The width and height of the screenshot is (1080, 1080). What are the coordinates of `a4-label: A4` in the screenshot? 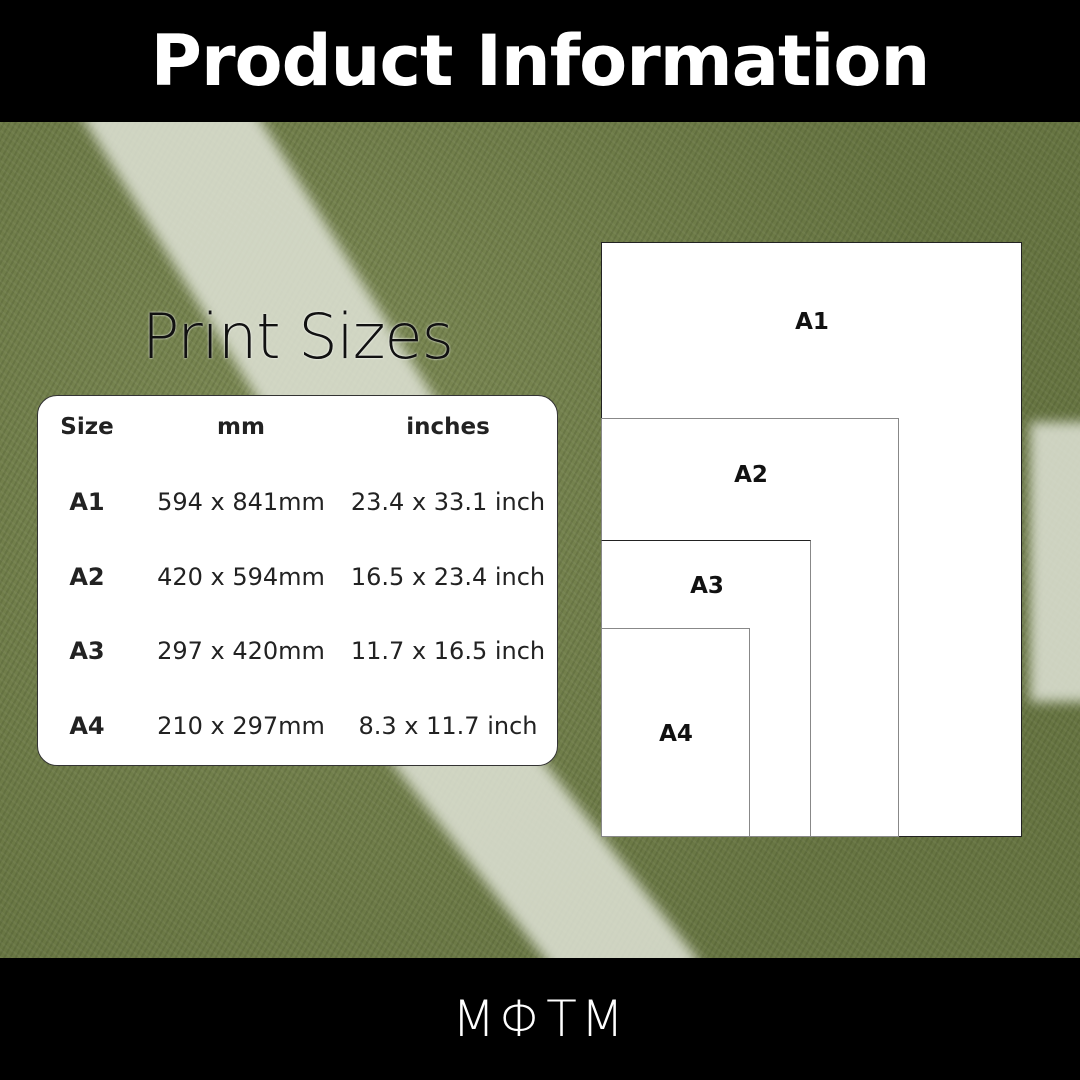 It's located at (676, 734).